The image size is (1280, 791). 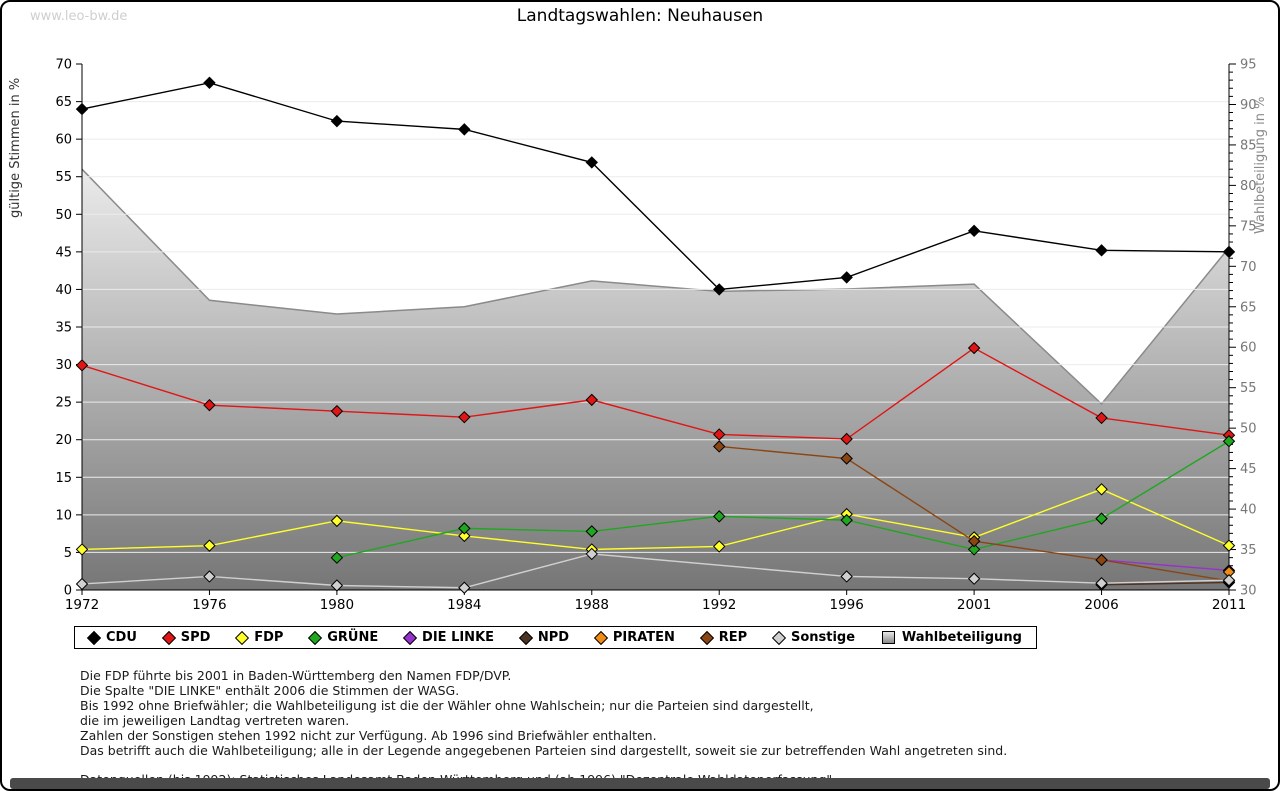 I want to click on legend-item-npd: NPD, so click(x=543, y=637).